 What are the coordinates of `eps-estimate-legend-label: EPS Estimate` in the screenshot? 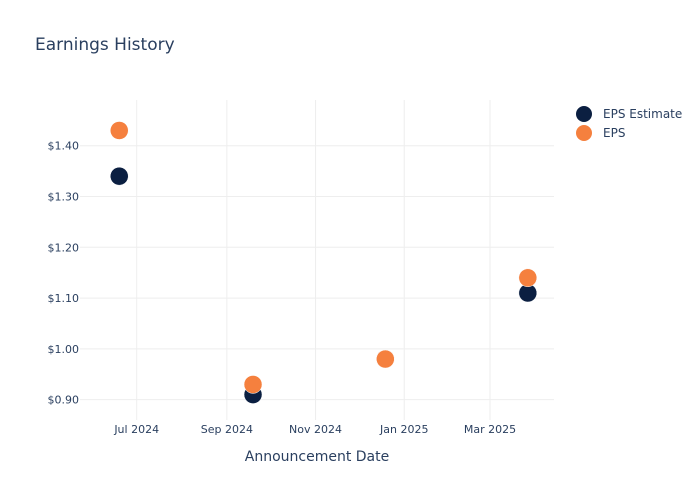 It's located at (642, 114).